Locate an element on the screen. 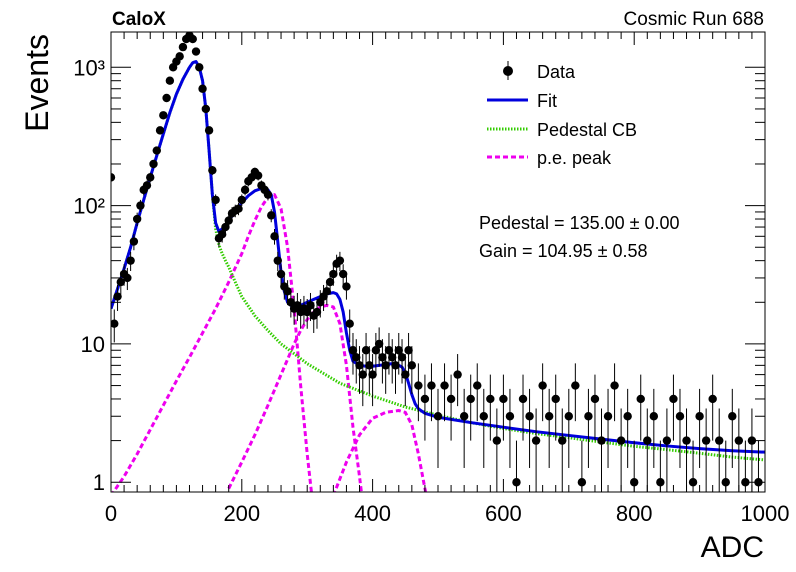  x-tick-label: 0 is located at coordinates (111, 513).